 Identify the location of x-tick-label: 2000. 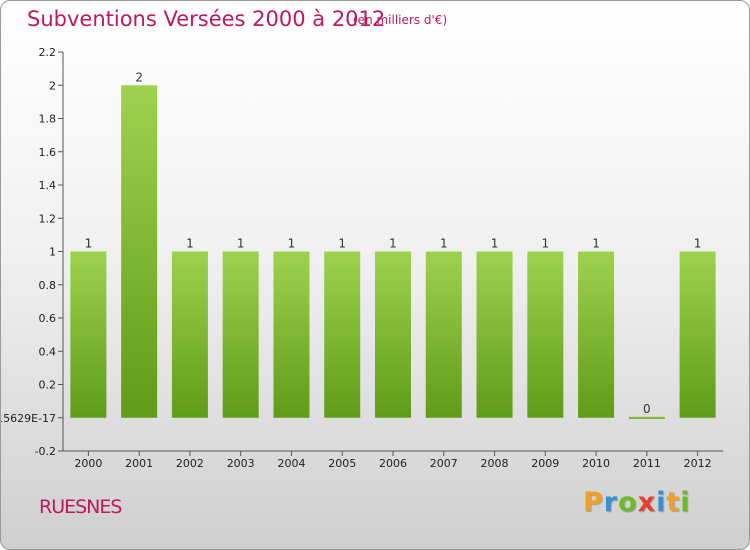
(88, 463).